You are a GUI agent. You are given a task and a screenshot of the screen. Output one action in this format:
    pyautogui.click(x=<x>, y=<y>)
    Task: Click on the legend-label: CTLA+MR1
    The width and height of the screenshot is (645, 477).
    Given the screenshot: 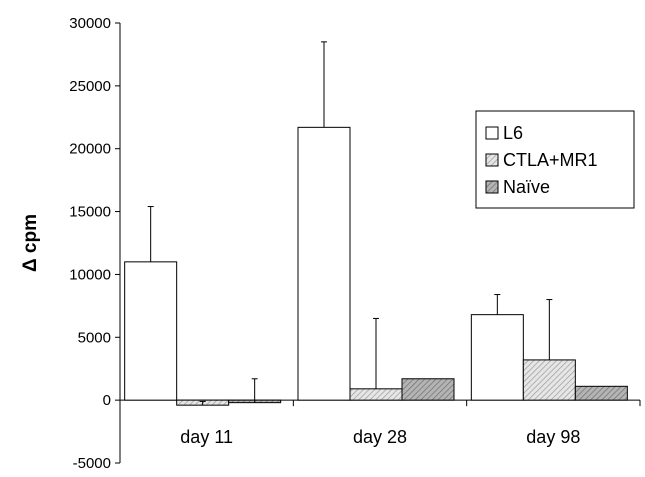 What is the action you would take?
    pyautogui.click(x=550, y=160)
    